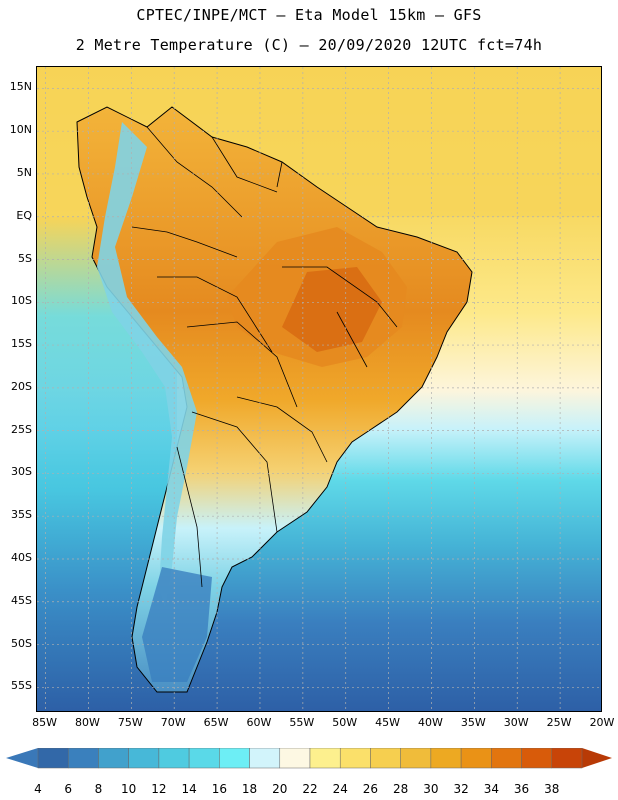  Describe the element at coordinates (24, 172) in the screenshot. I see `lat-label: 5N` at that location.